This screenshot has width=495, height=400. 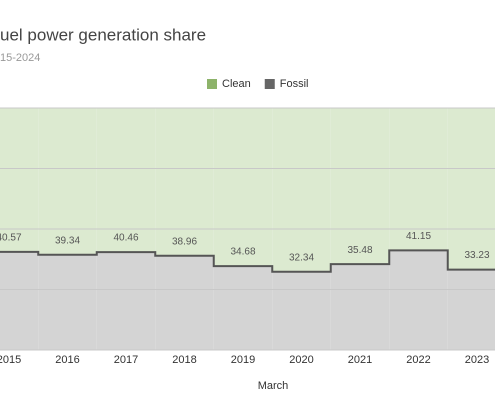 I want to click on data-label: 34.68, so click(x=242, y=252).